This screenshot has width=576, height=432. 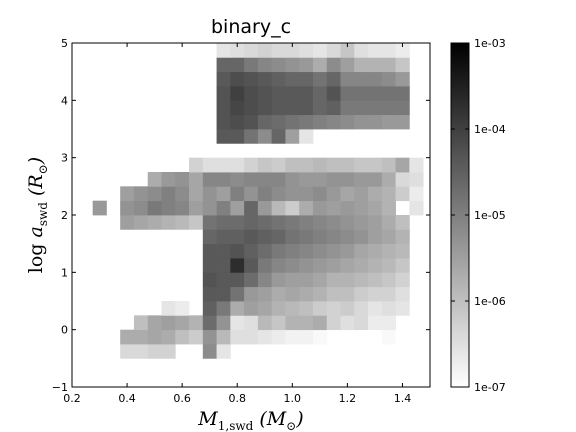 I want to click on y-tick-label: 5, so click(x=64, y=43).